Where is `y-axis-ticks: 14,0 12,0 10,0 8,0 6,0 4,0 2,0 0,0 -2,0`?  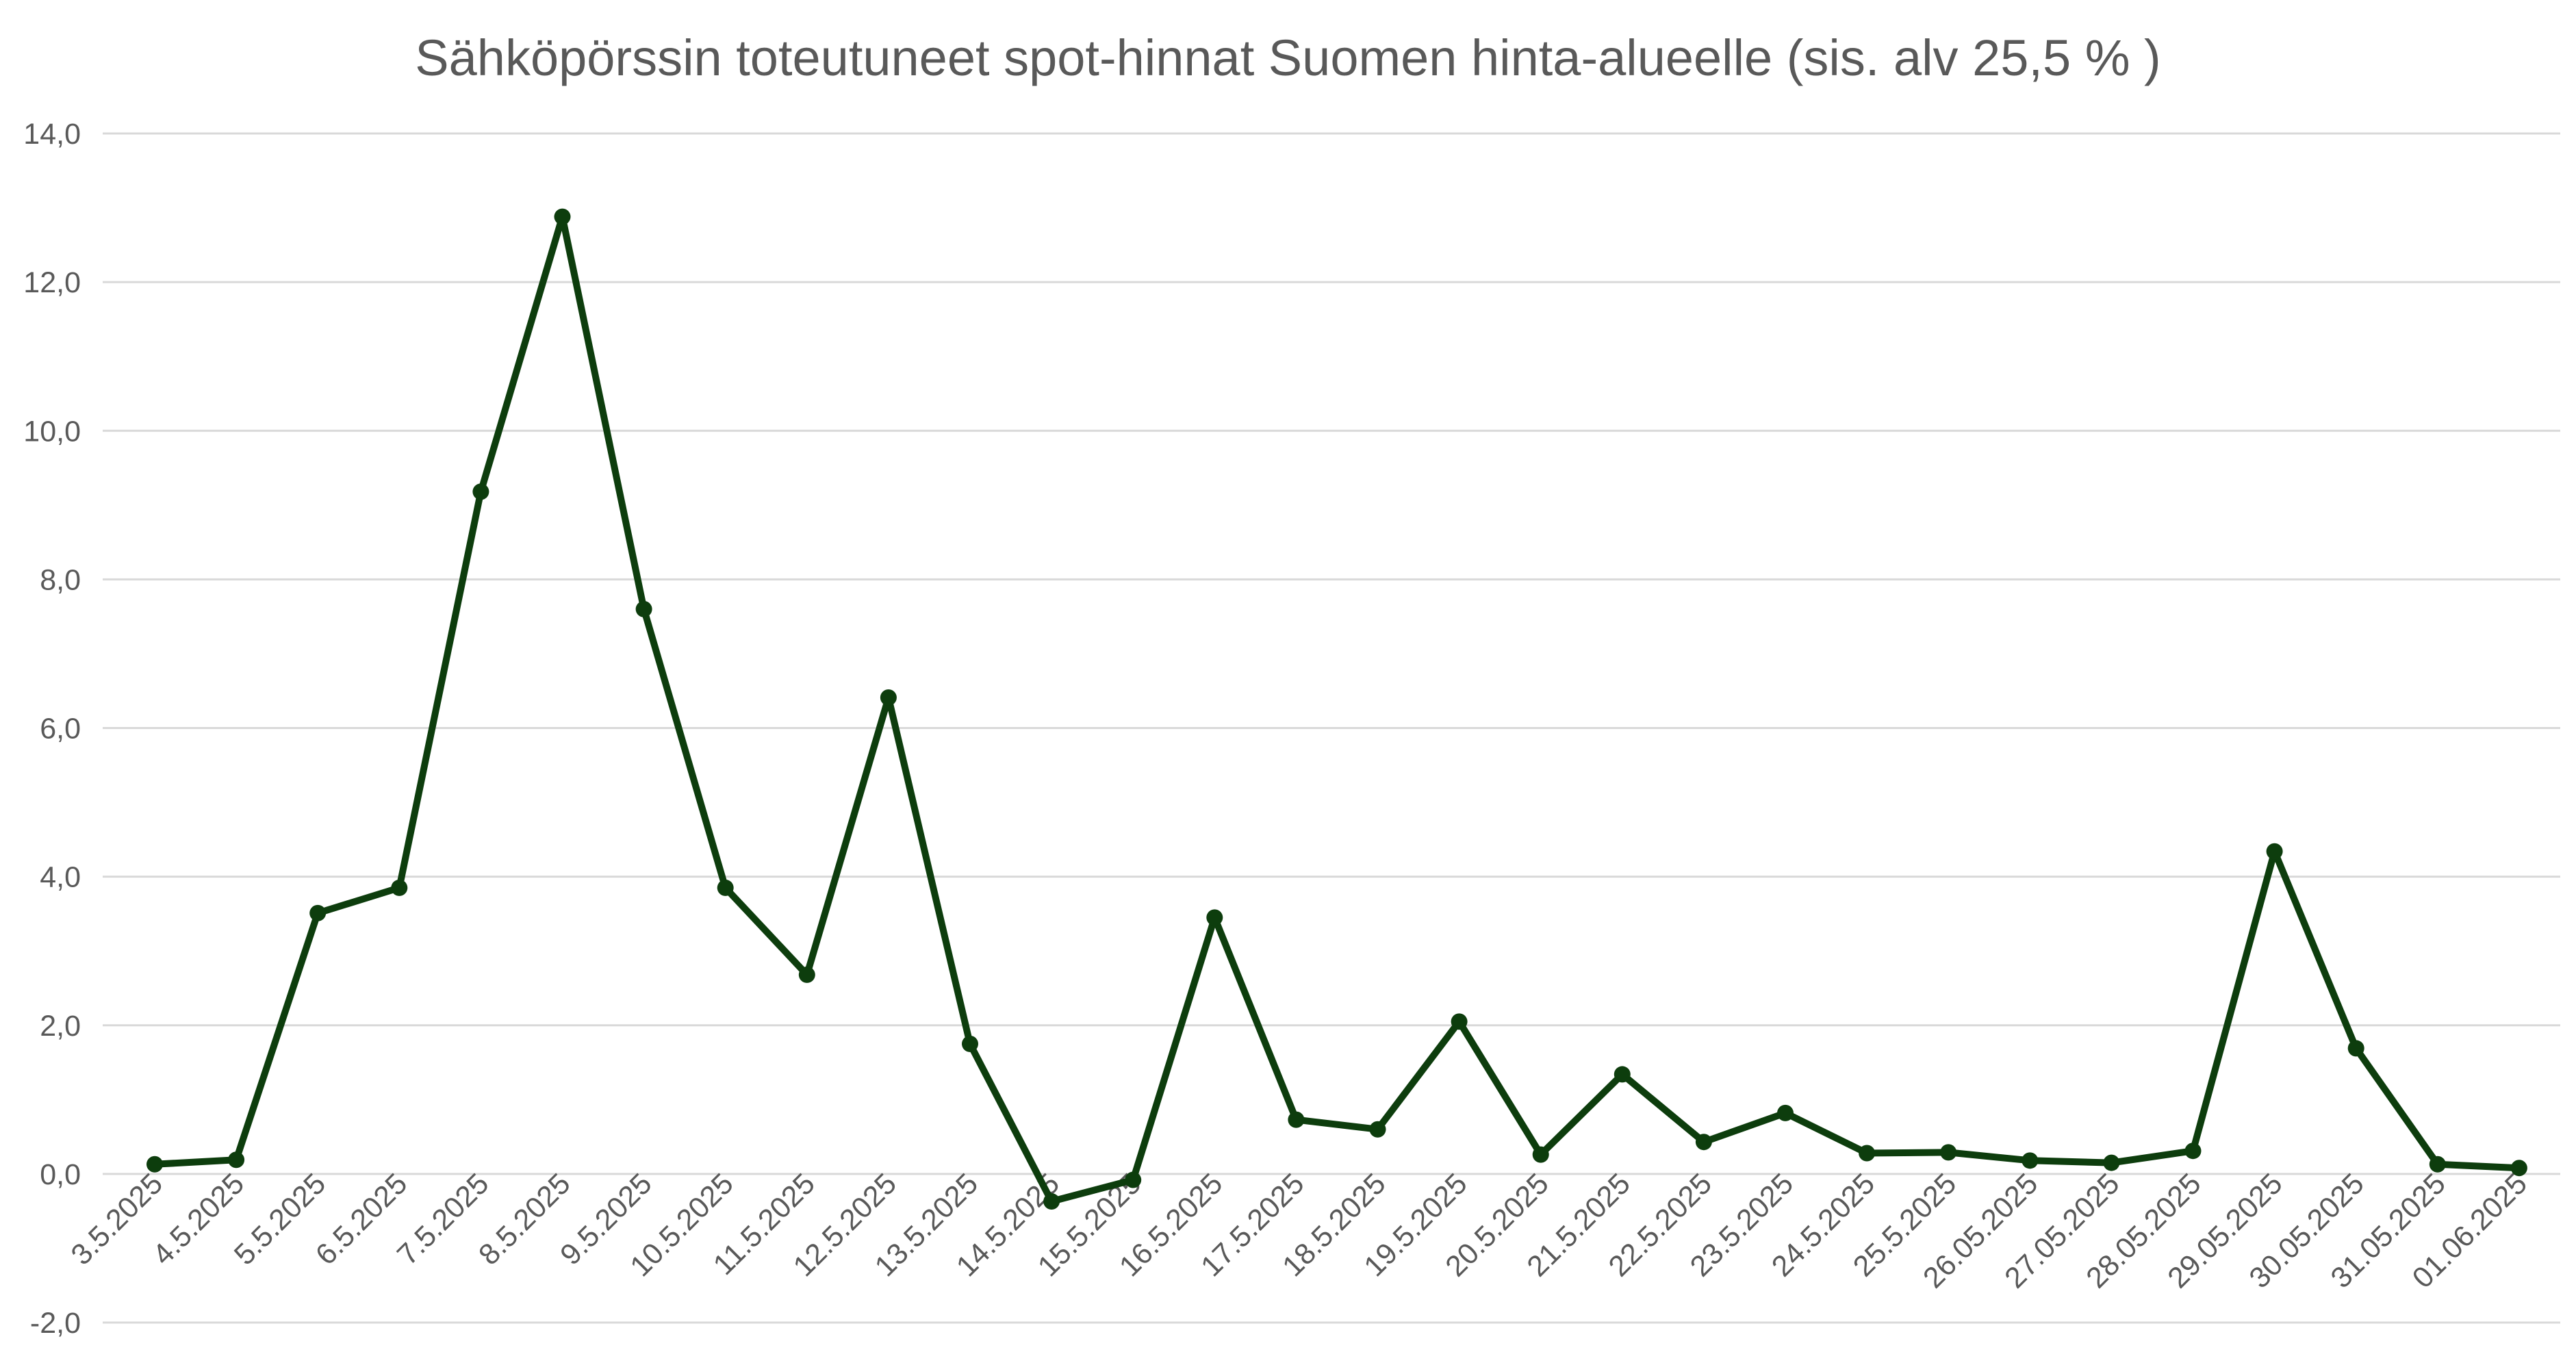 y-axis-ticks: 14,0 12,0 10,0 8,0 6,0 4,0 2,0 0,0 -2,0 is located at coordinates (52, 729).